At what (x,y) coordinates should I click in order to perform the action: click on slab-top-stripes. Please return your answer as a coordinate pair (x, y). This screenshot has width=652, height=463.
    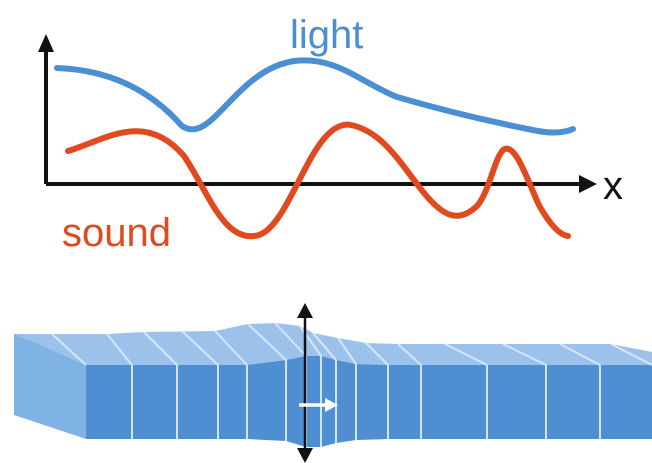
    Looking at the image, I should click on (351, 344).